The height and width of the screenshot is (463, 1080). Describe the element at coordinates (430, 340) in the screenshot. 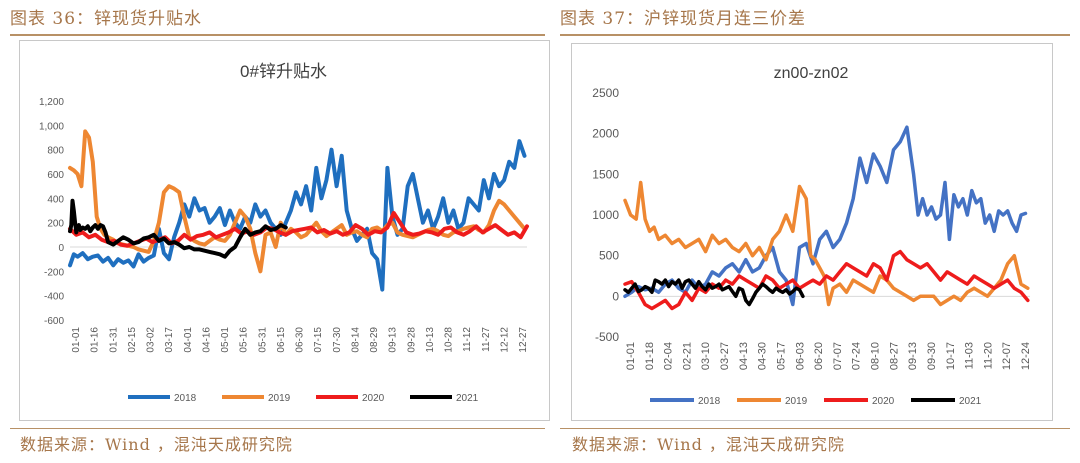

I see `x-tick-label: 10-13` at that location.